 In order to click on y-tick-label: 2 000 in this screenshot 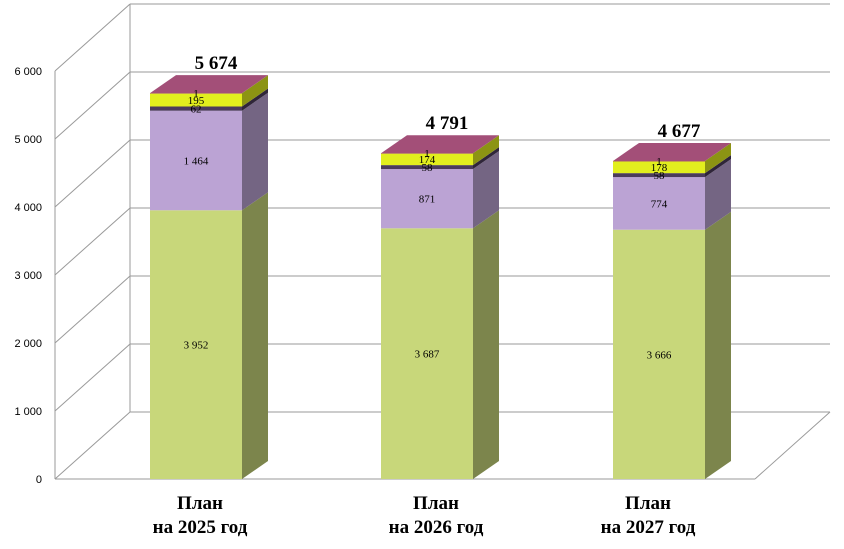, I will do `click(28, 344)`.